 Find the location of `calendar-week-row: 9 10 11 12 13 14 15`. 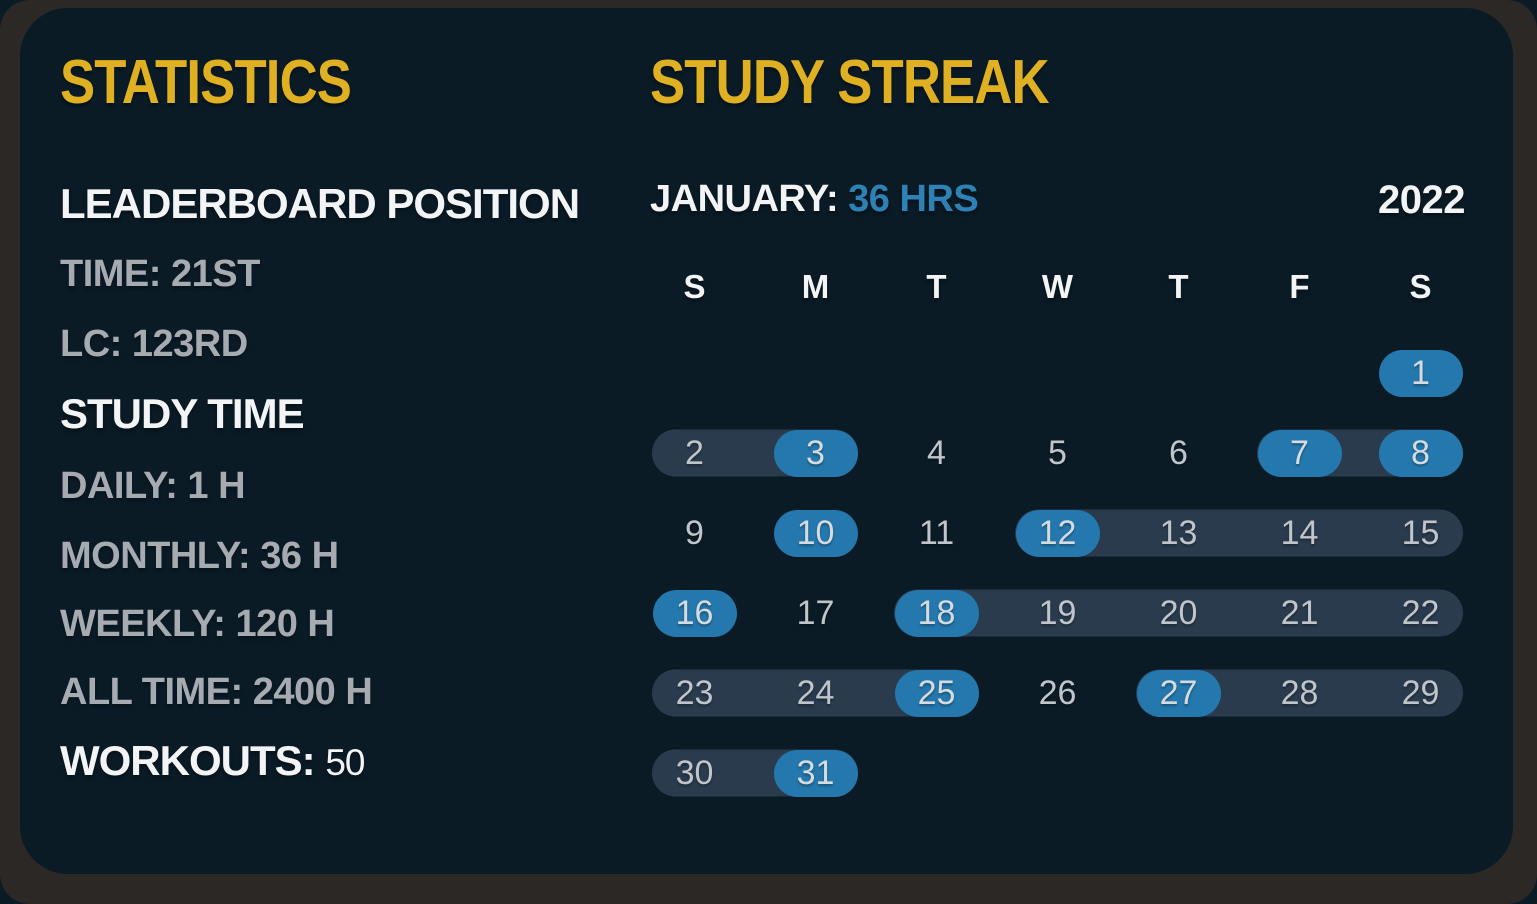

calendar-week-row: 9 10 11 12 13 14 15 is located at coordinates (1057, 533).